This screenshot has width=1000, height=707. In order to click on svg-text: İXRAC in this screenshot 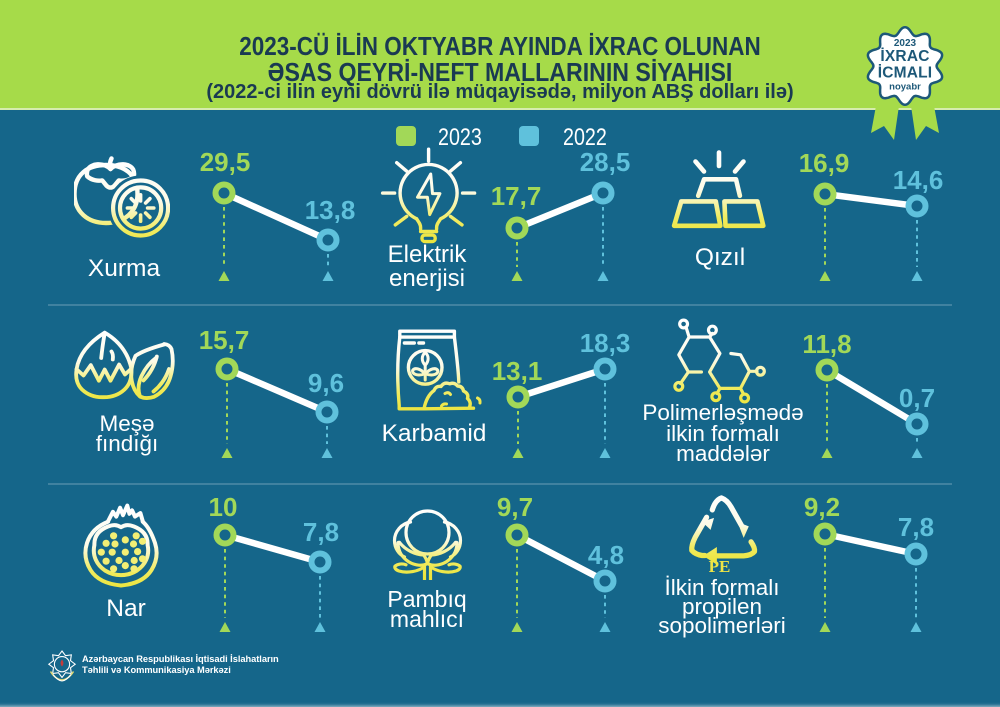, I will do `click(904, 56)`.